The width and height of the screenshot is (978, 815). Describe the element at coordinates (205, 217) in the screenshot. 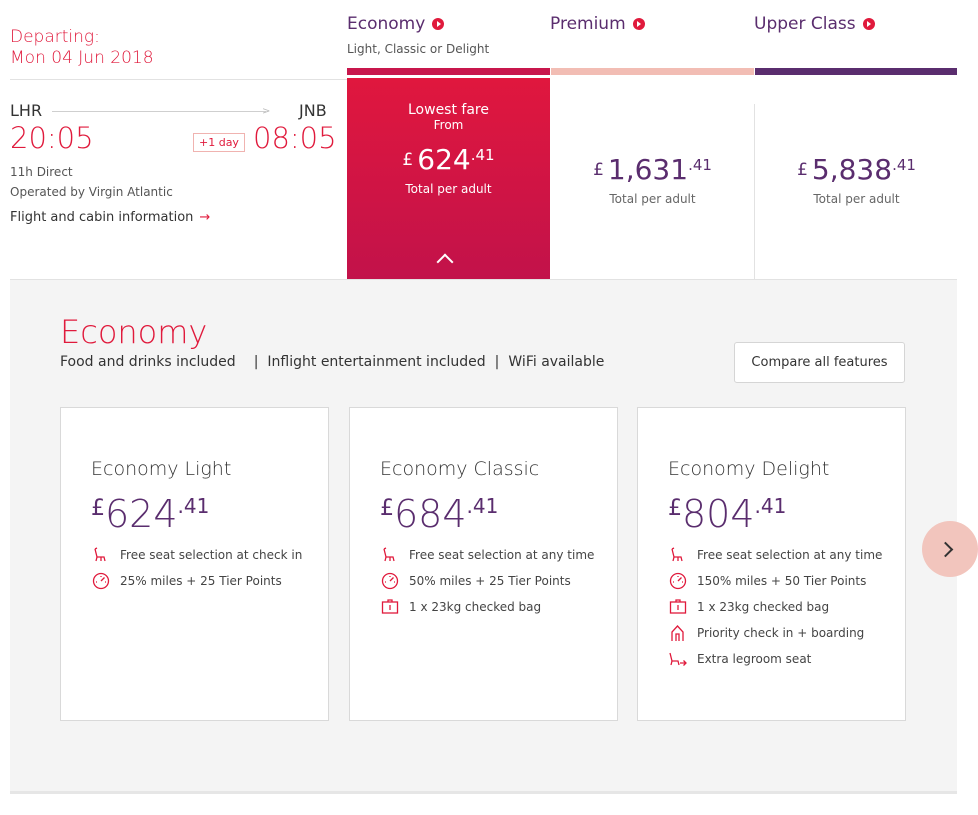

I see `arrow-right-icon: →` at that location.